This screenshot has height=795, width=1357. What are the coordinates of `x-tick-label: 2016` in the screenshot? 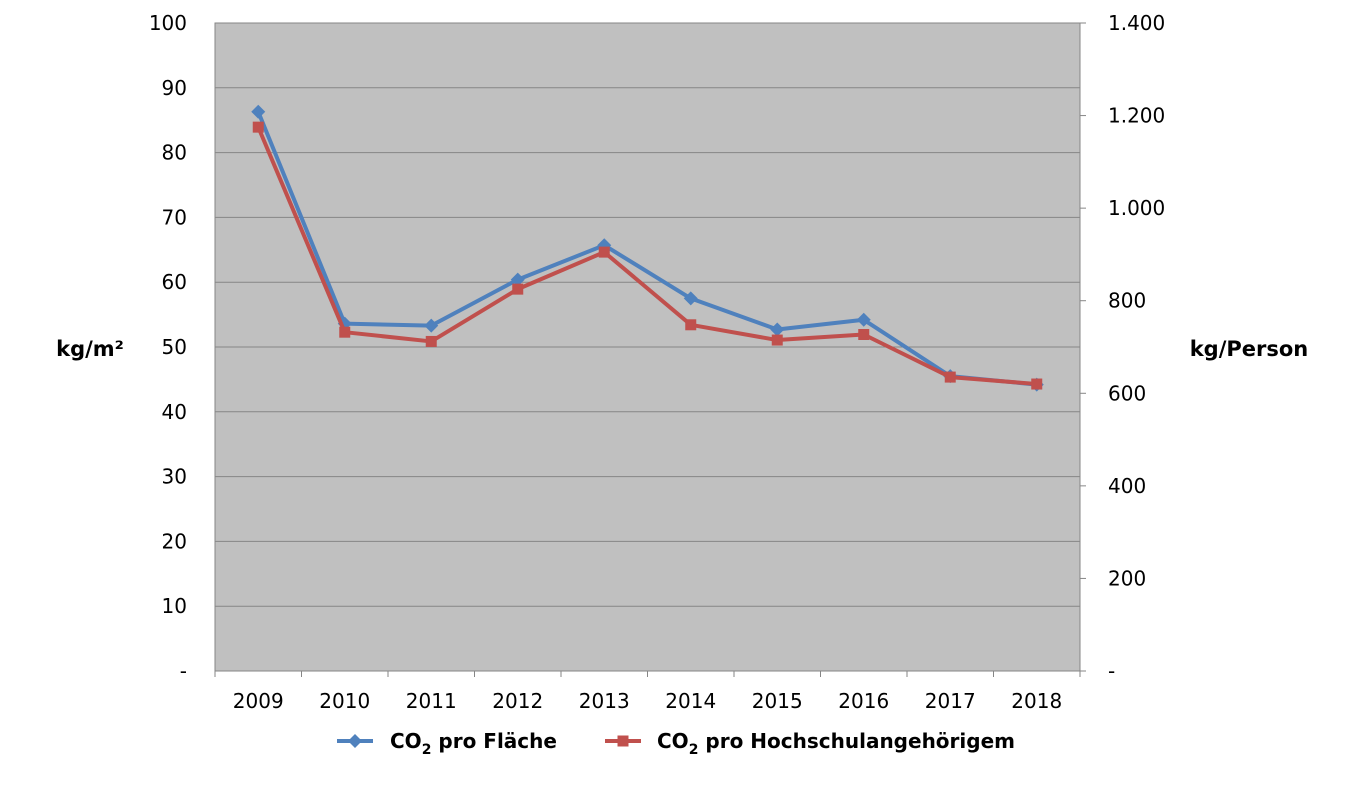 It's located at (863, 701).